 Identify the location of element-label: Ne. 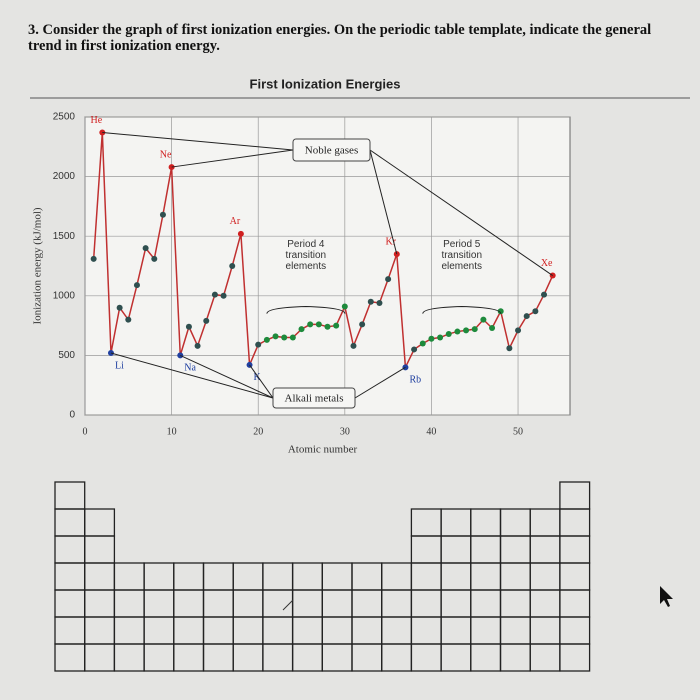
(166, 154).